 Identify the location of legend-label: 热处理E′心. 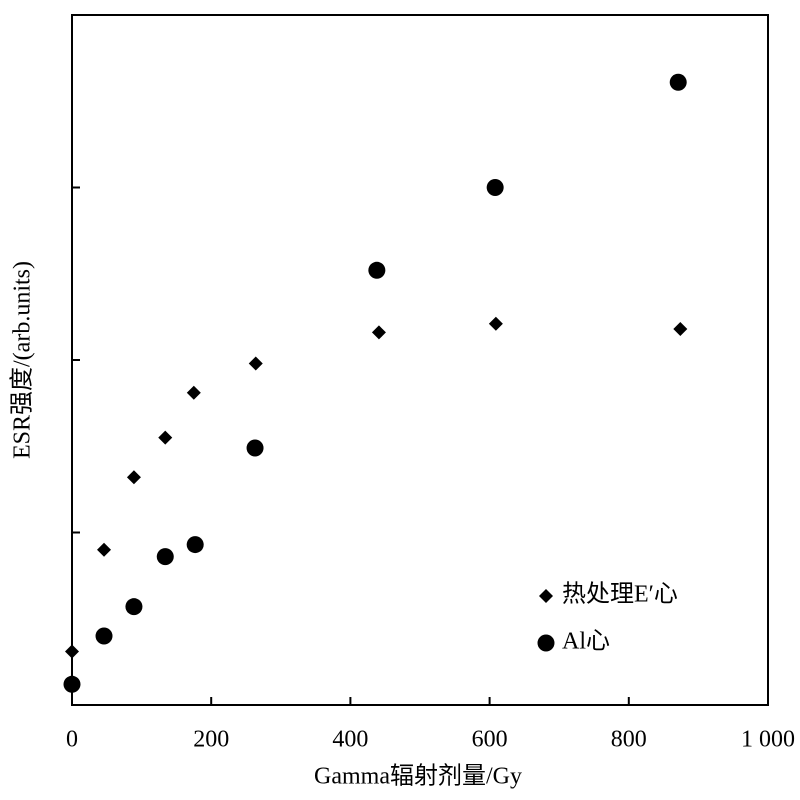
(620, 594).